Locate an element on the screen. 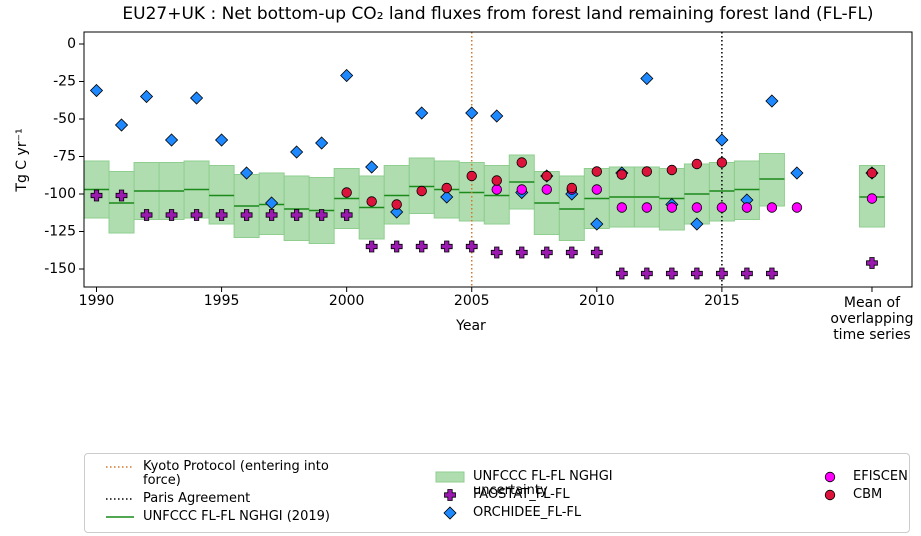  y-tick-label: -150 is located at coordinates (60, 269).